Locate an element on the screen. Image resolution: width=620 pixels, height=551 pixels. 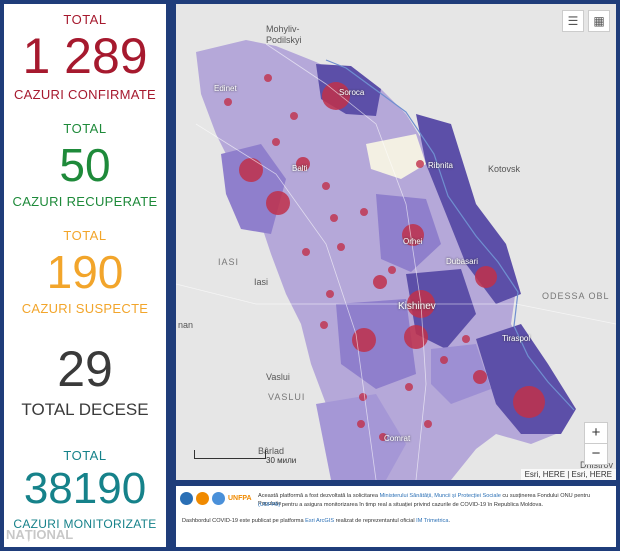
bubble-soroca is located at coordinates (336, 96).